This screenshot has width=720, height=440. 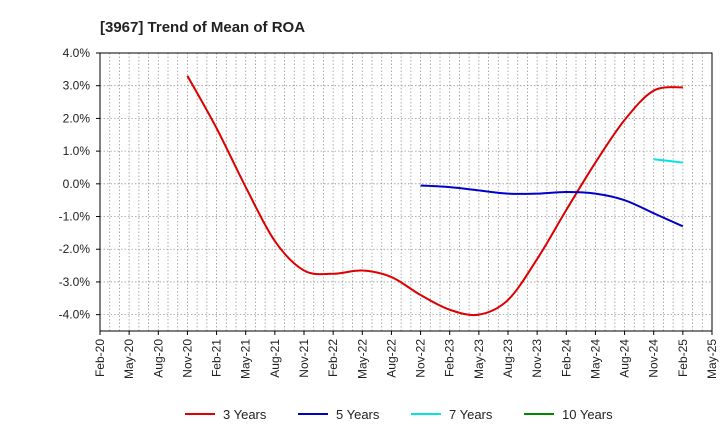 I want to click on series-line-7-years, so click(x=668, y=161).